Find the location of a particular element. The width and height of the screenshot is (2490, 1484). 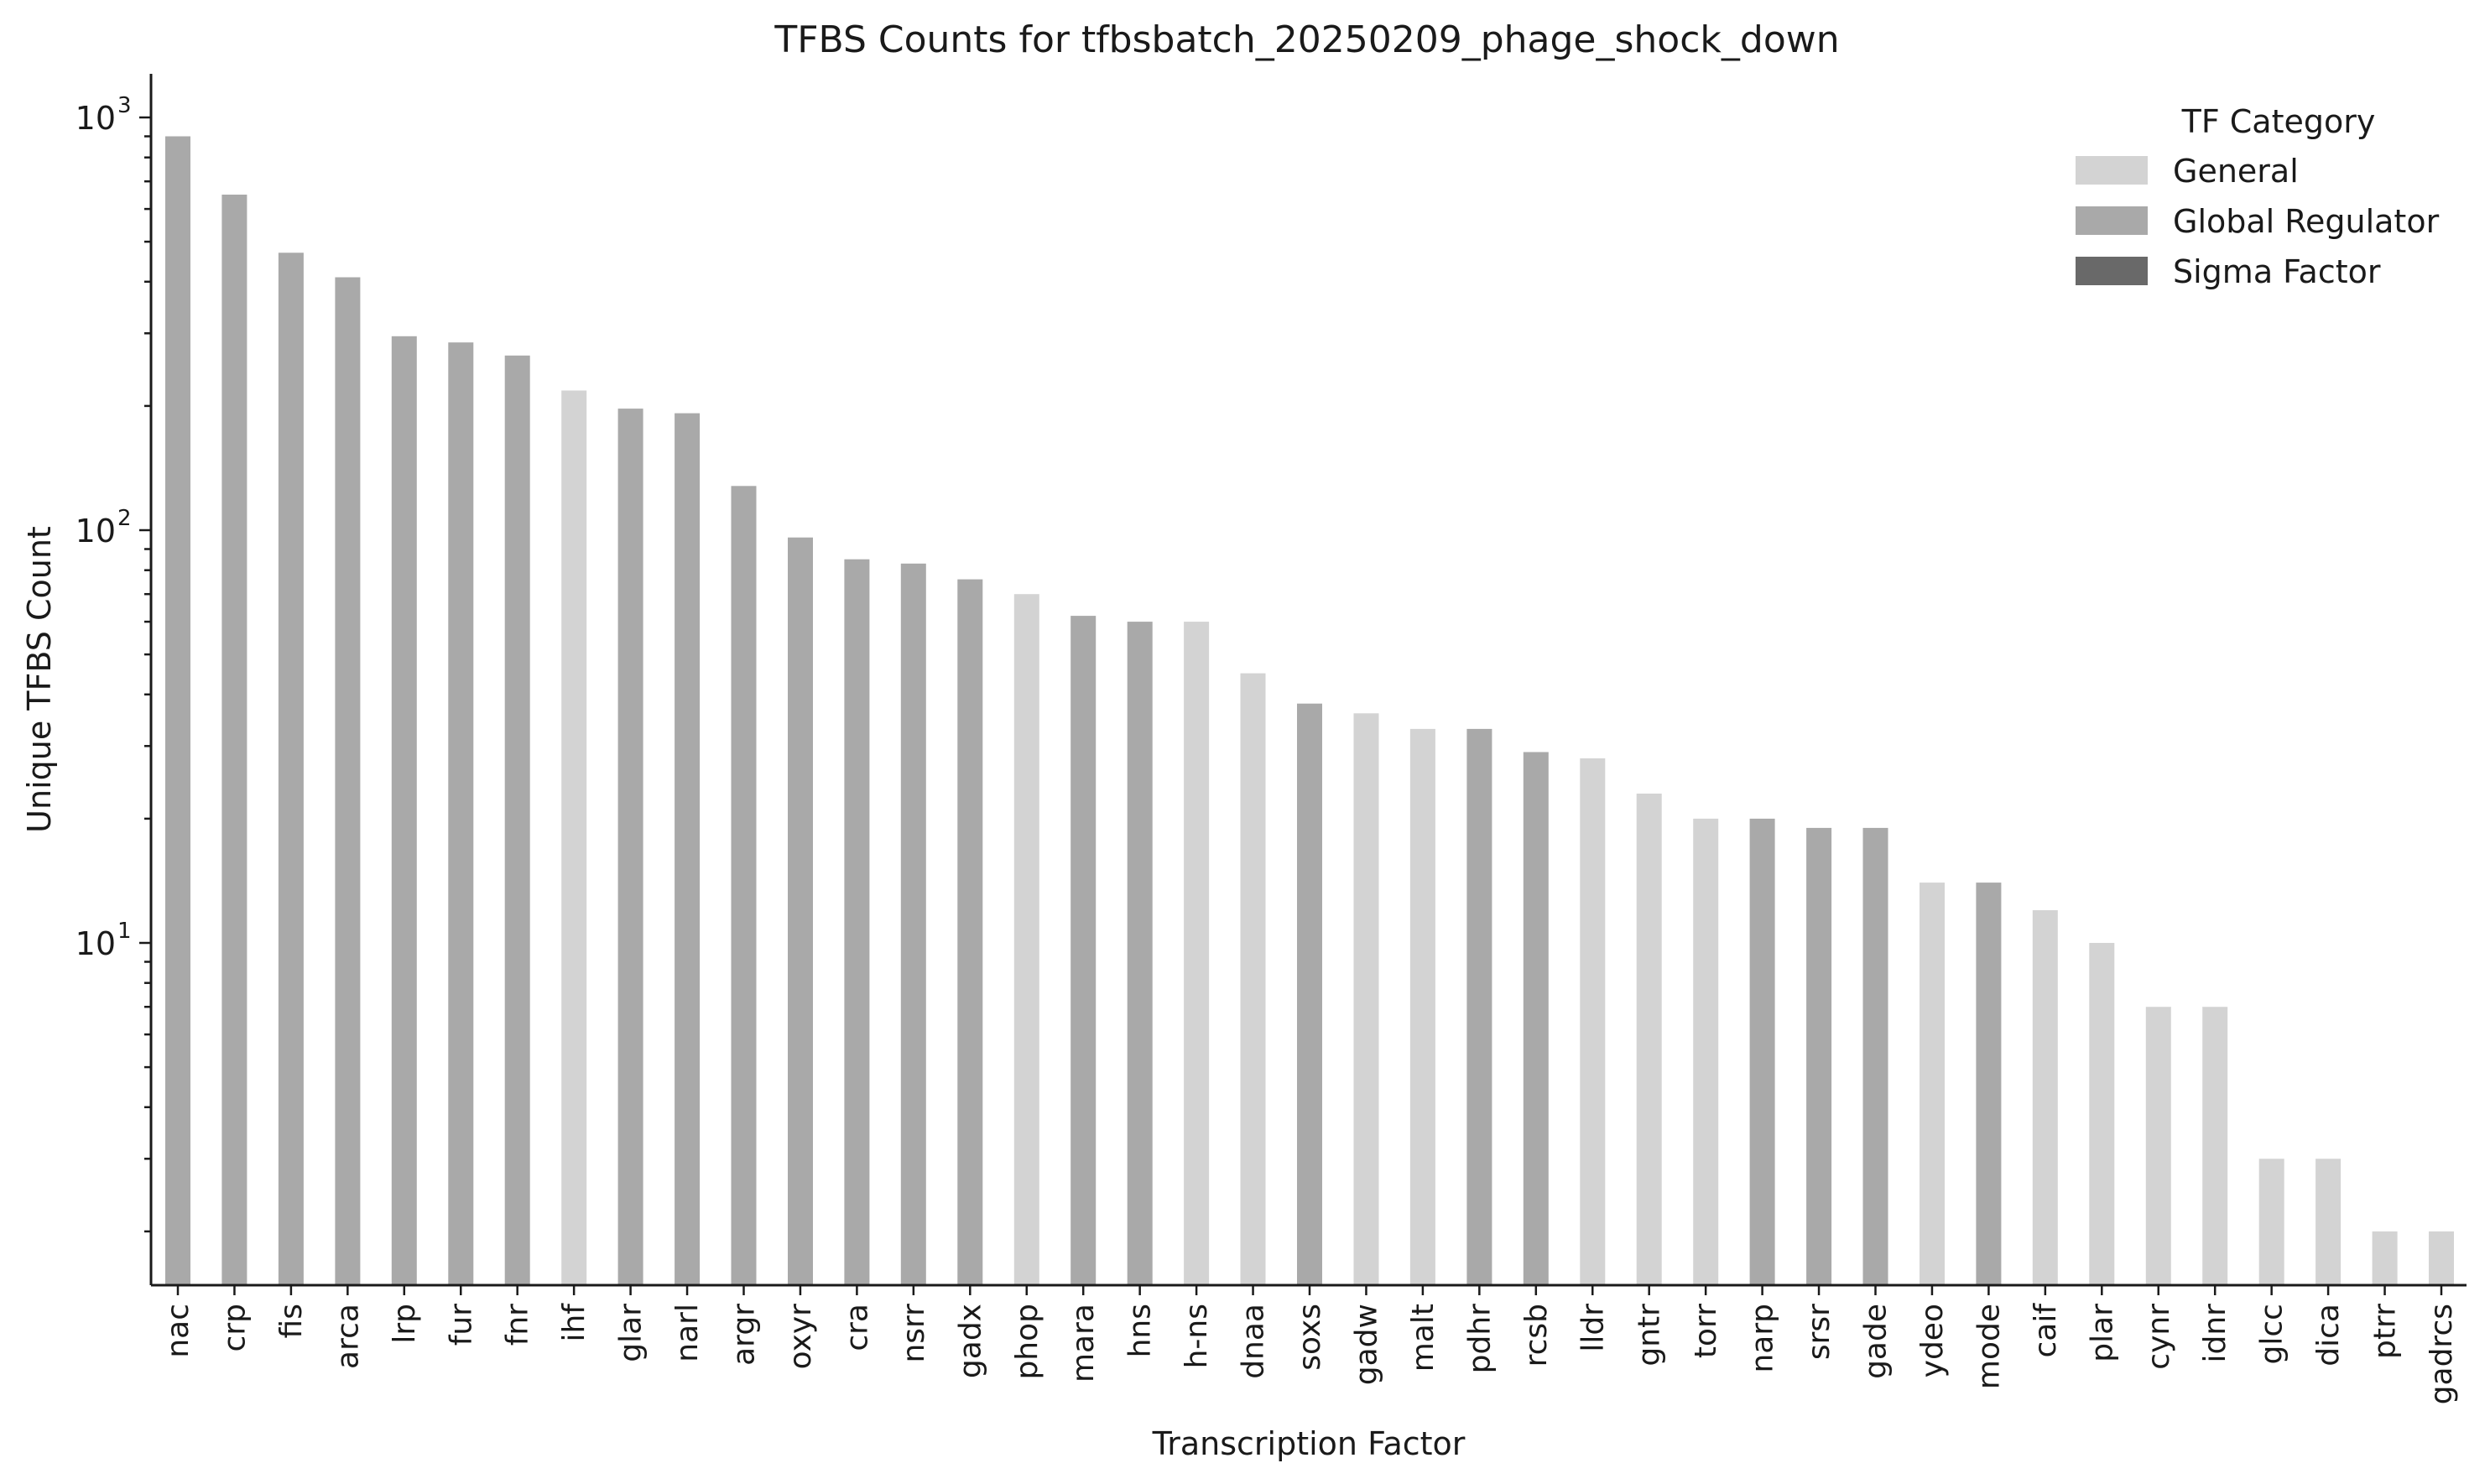

bar-lrp is located at coordinates (404, 810).